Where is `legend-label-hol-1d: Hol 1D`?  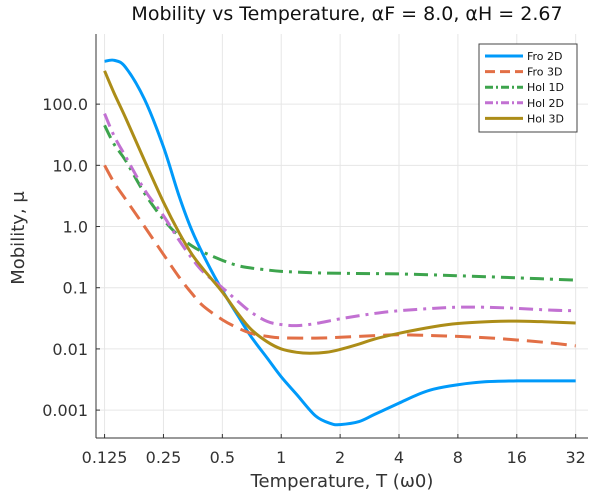
legend-label-hol-1d: Hol 1D is located at coordinates (545, 87).